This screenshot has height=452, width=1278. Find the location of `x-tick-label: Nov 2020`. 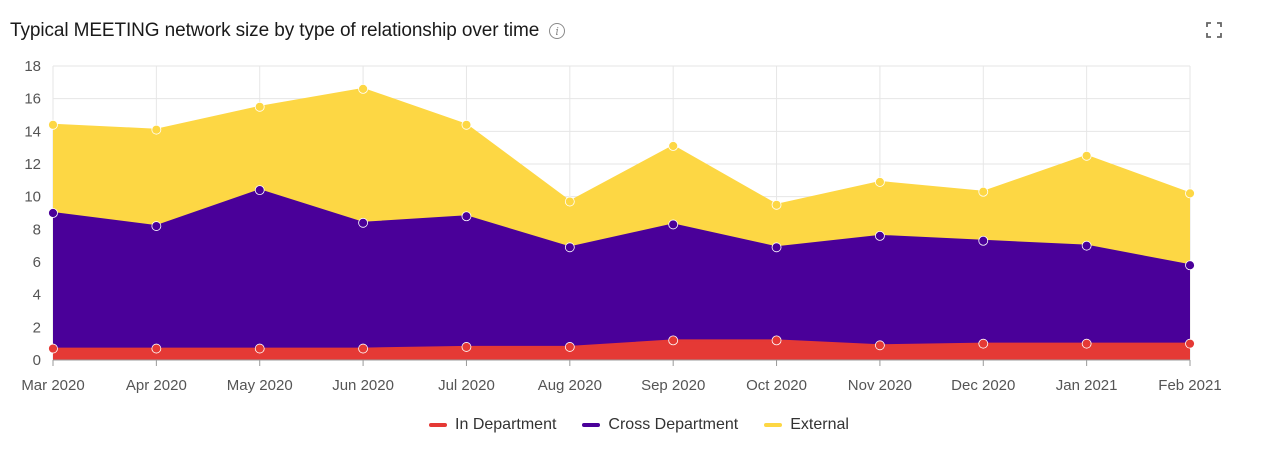

x-tick-label: Nov 2020 is located at coordinates (880, 385).